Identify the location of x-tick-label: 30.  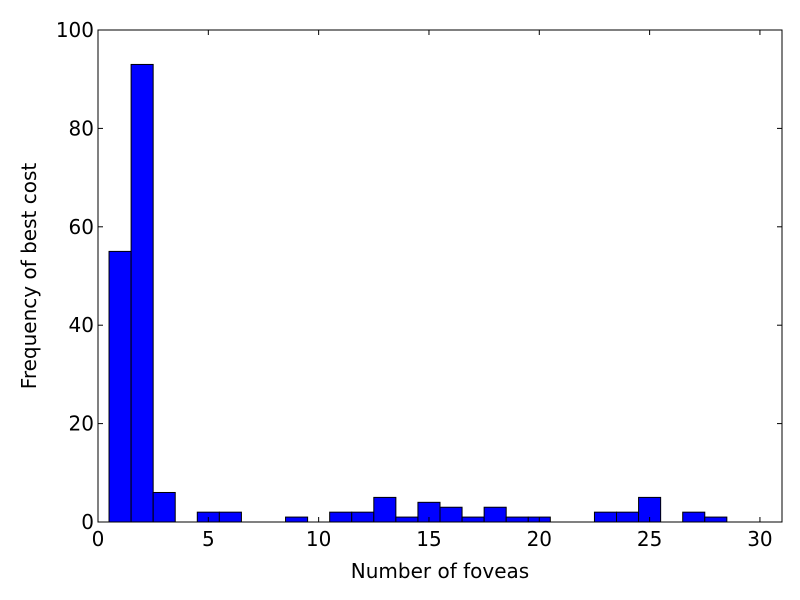
(759, 539).